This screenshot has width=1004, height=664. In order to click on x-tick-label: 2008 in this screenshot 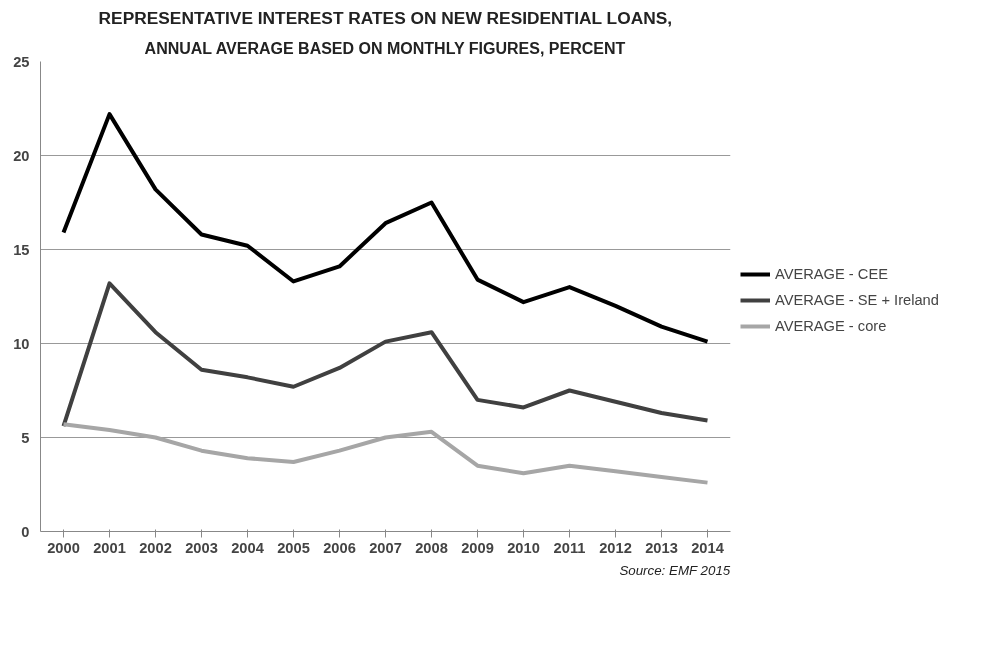, I will do `click(431, 547)`.